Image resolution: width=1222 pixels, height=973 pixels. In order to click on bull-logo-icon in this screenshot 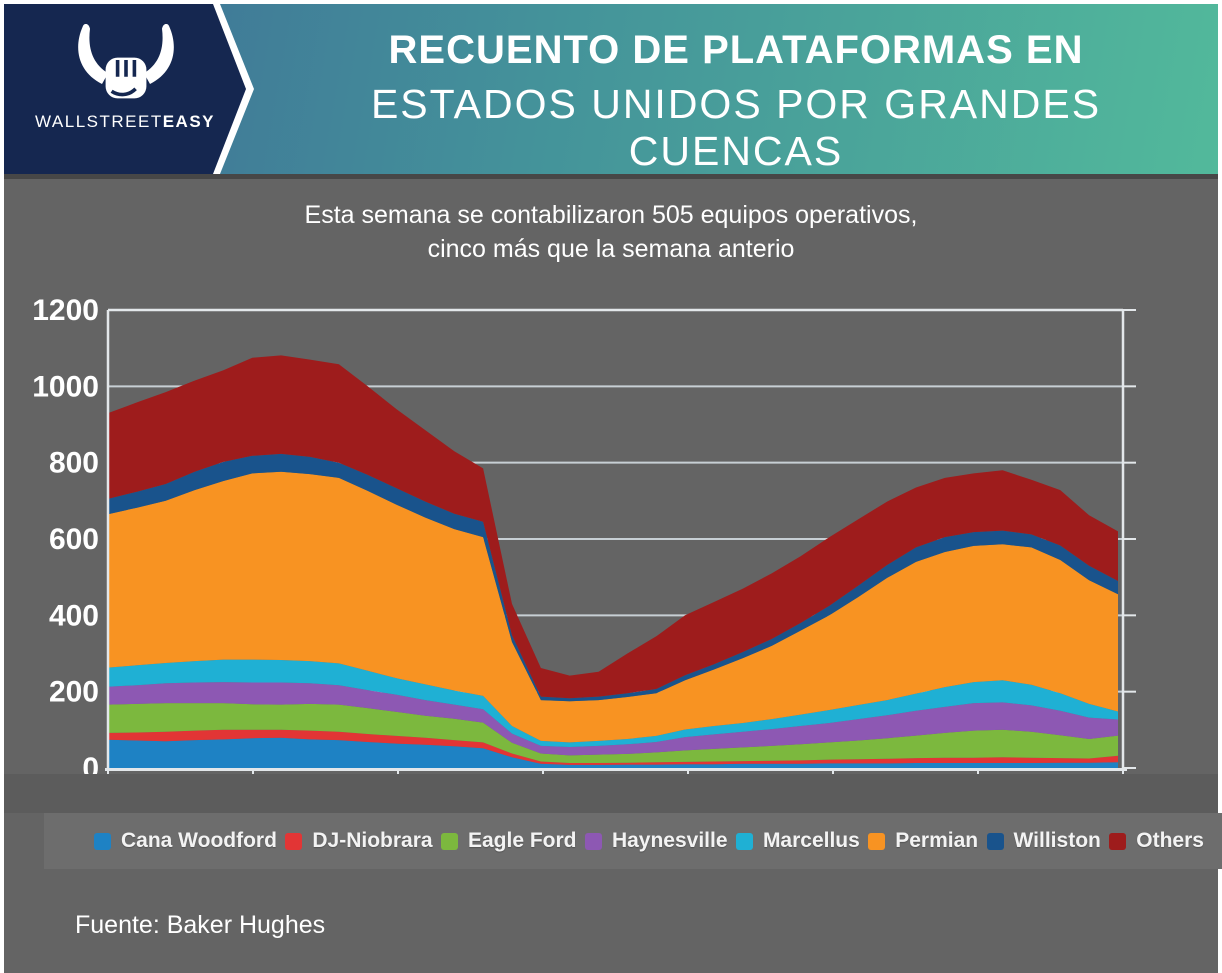, I will do `click(126, 61)`.